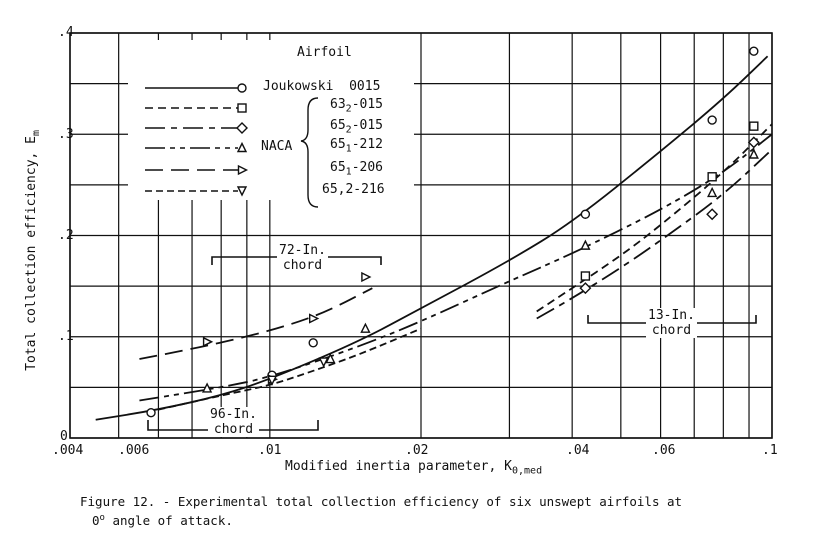 The image size is (817, 560). I want to click on x-axis-label-text: Modified inertia parameter, K, so click(398, 466).